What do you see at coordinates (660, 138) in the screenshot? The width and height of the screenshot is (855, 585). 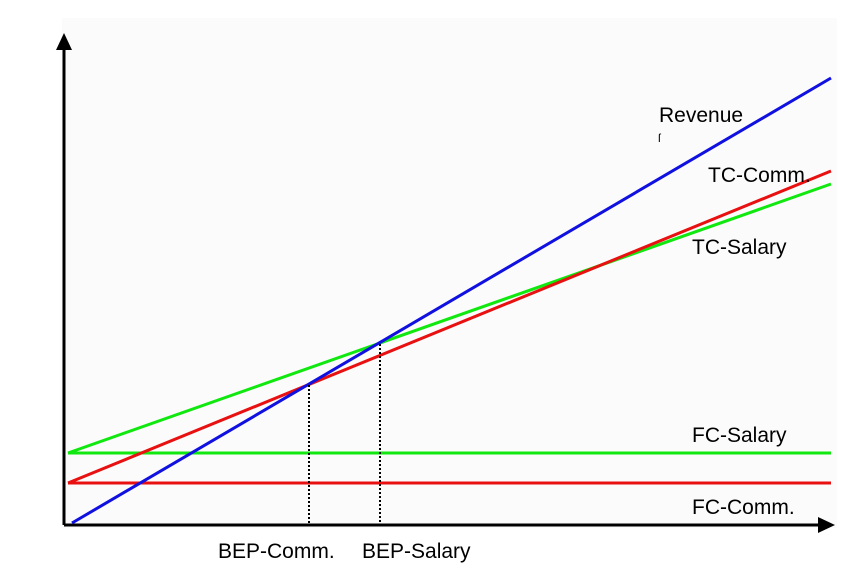 I see `revenue-label-clipped-glyph: ſ` at bounding box center [660, 138].